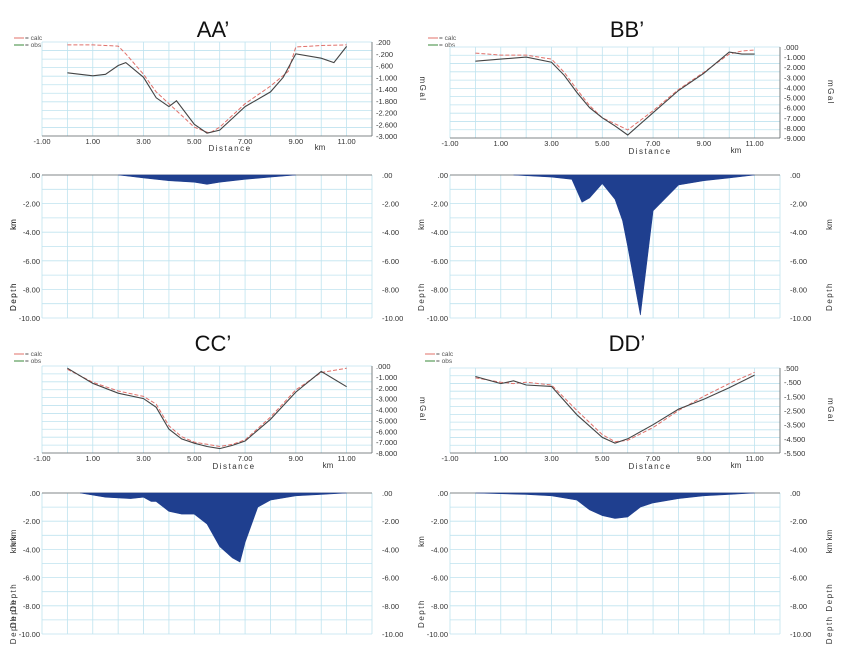 This screenshot has width=855, height=648. I want to click on y-tick-label: -4.000, so click(794, 87).